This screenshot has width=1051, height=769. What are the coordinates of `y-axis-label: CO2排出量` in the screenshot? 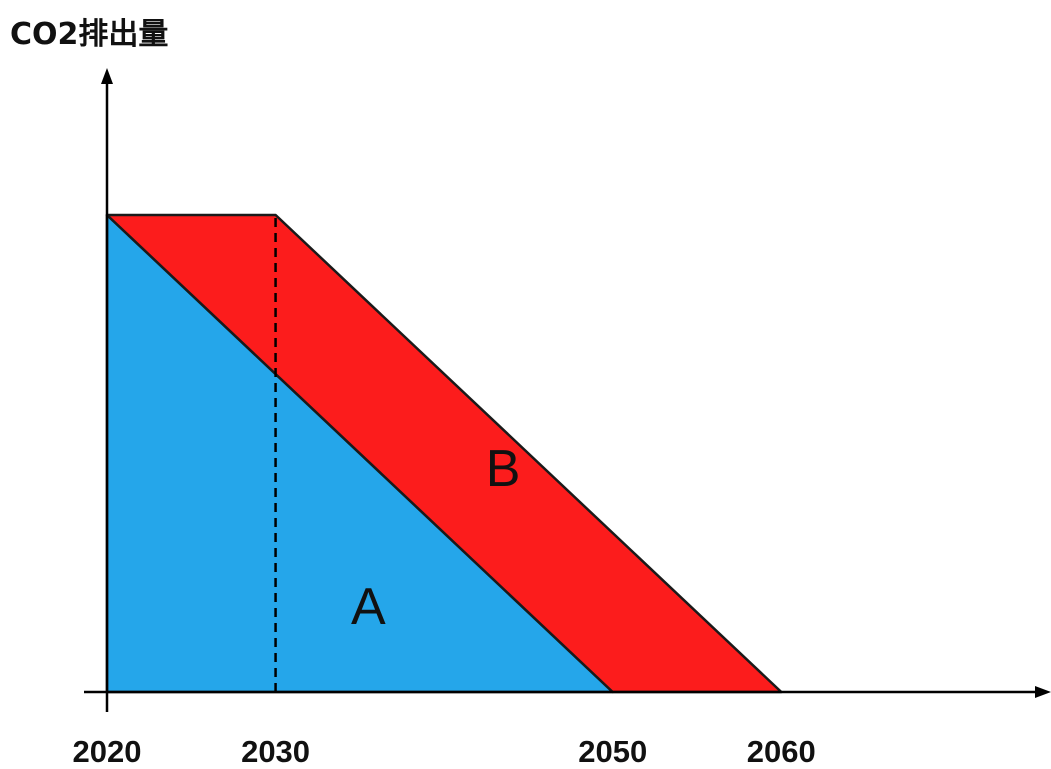 It's located at (89, 34).